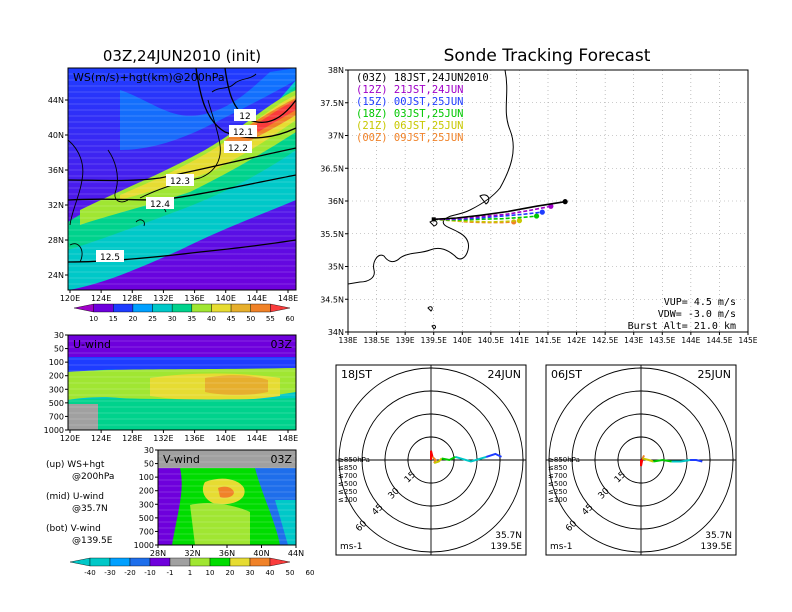 This screenshot has width=792, height=612. Describe the element at coordinates (182, 346) in the screenshot. I see `u-top-band` at that location.